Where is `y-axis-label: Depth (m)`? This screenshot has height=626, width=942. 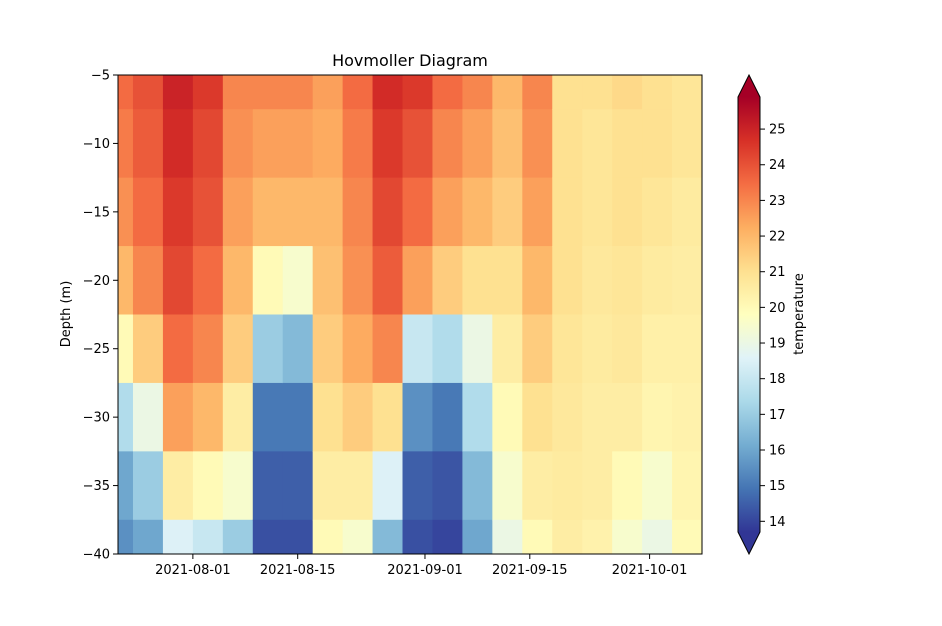 y-axis-label: Depth (m) is located at coordinates (66, 314).